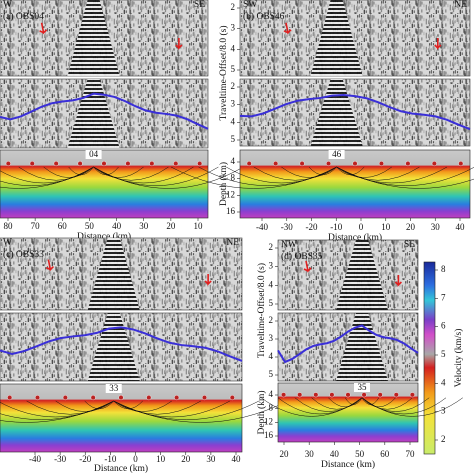 The image size is (474, 474). Describe the element at coordinates (60, 459) in the screenshot. I see `x-tick-label: -30` at that location.